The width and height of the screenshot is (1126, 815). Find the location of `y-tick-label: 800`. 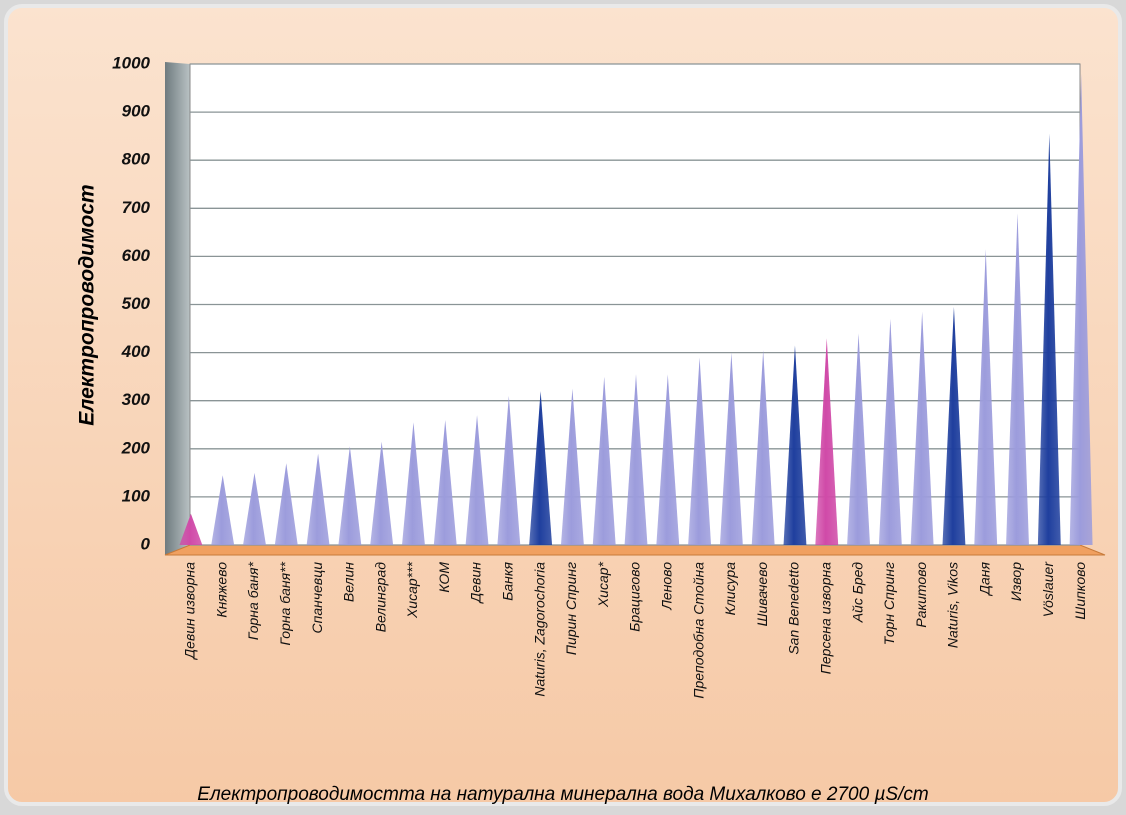

y-tick-label: 800 is located at coordinates (136, 159).